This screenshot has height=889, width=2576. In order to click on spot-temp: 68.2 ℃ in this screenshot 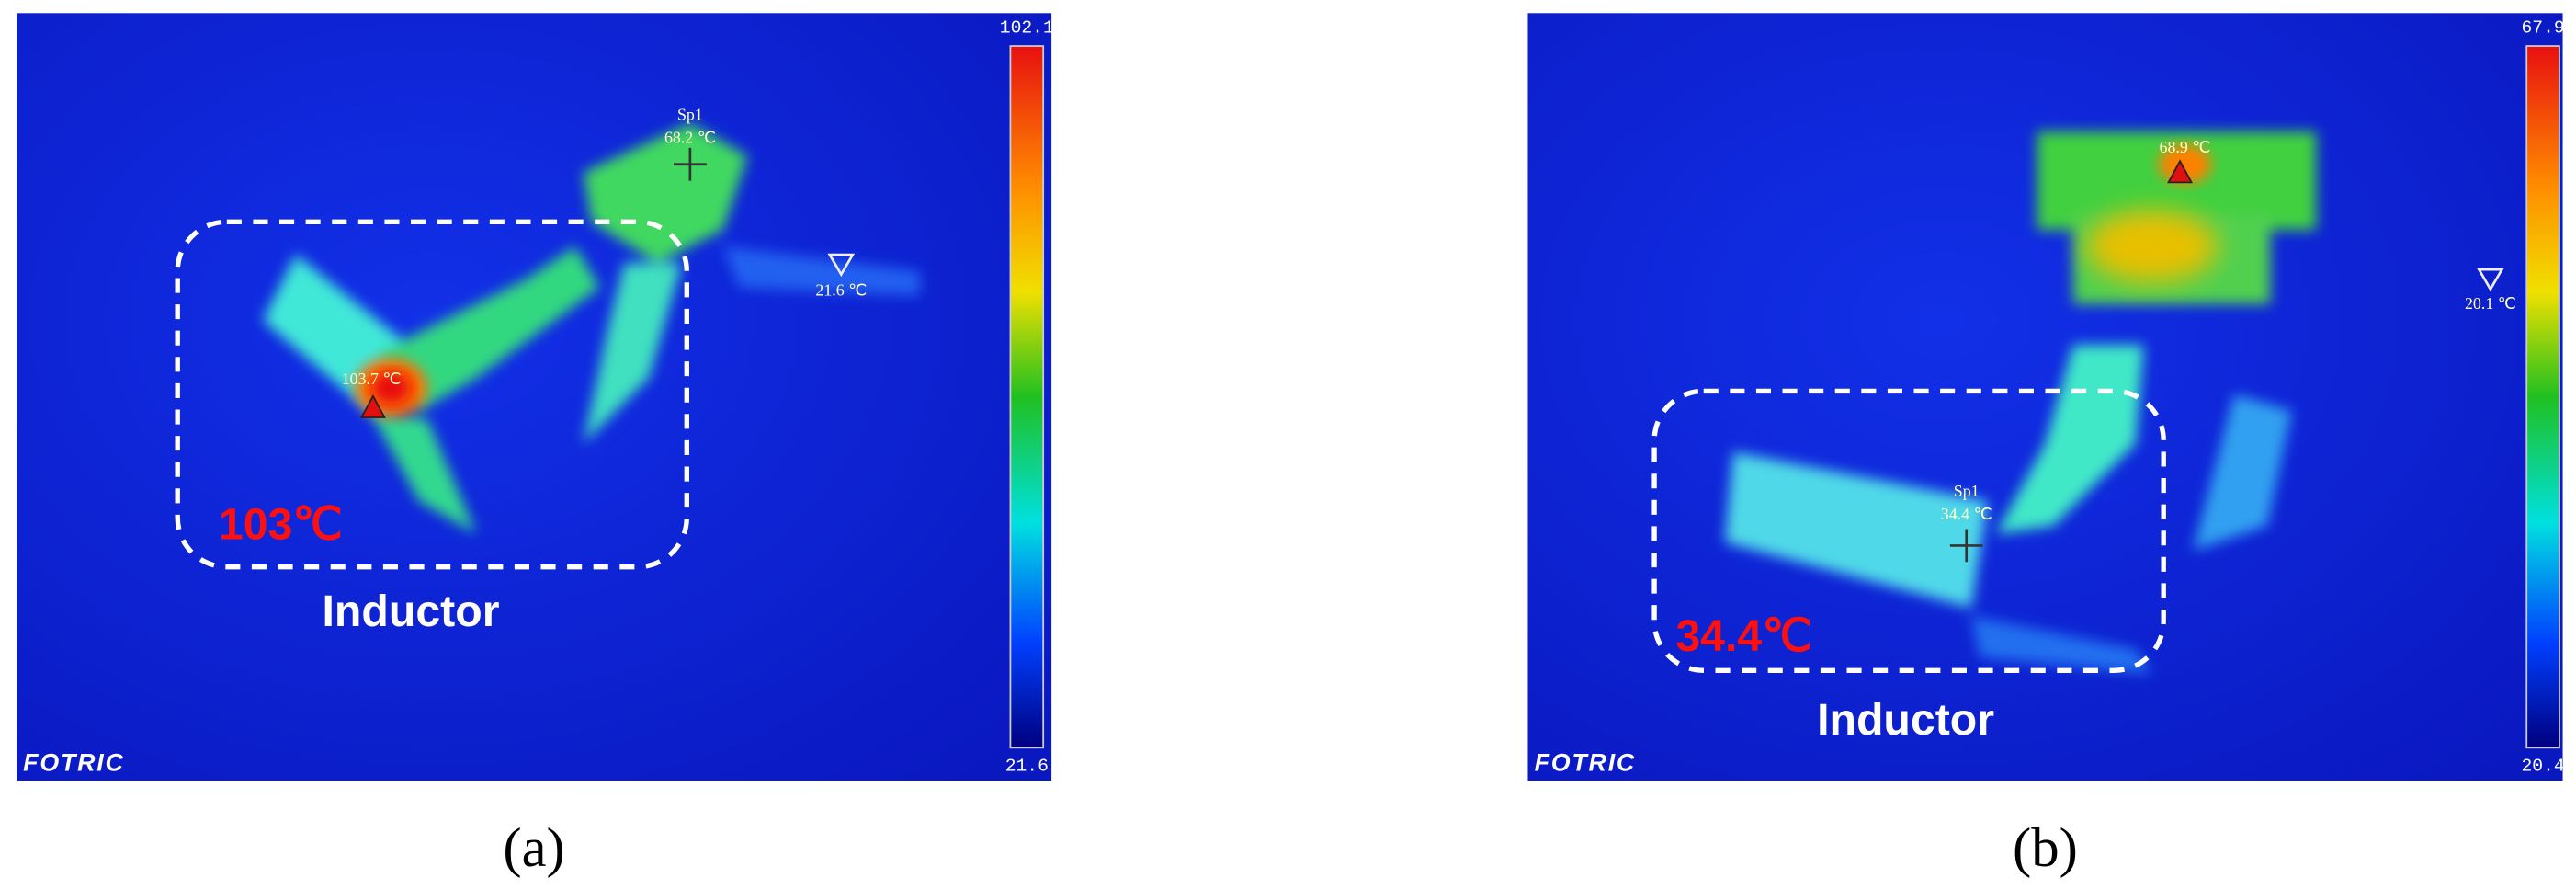, I will do `click(690, 138)`.